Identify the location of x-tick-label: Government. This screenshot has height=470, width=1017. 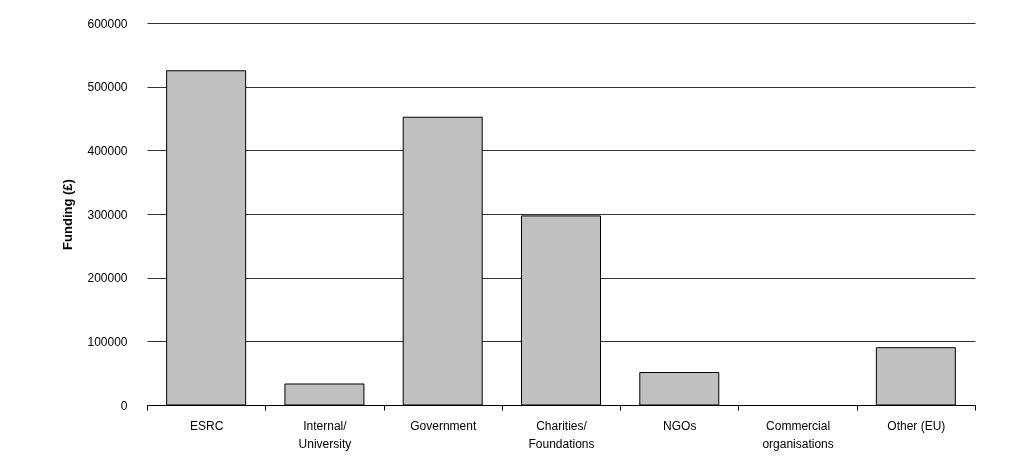
(443, 425).